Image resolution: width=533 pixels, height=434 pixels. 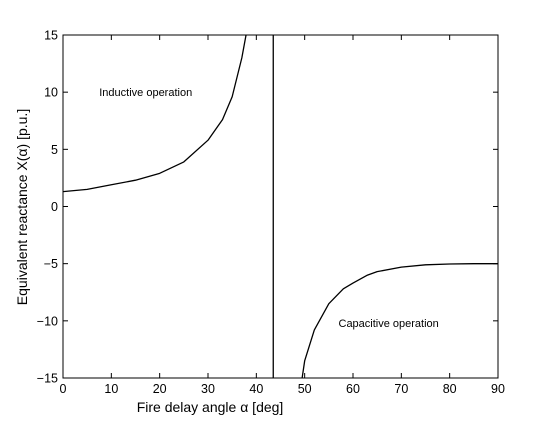 What do you see at coordinates (256, 389) in the screenshot?
I see `x-tick-label: 40` at bounding box center [256, 389].